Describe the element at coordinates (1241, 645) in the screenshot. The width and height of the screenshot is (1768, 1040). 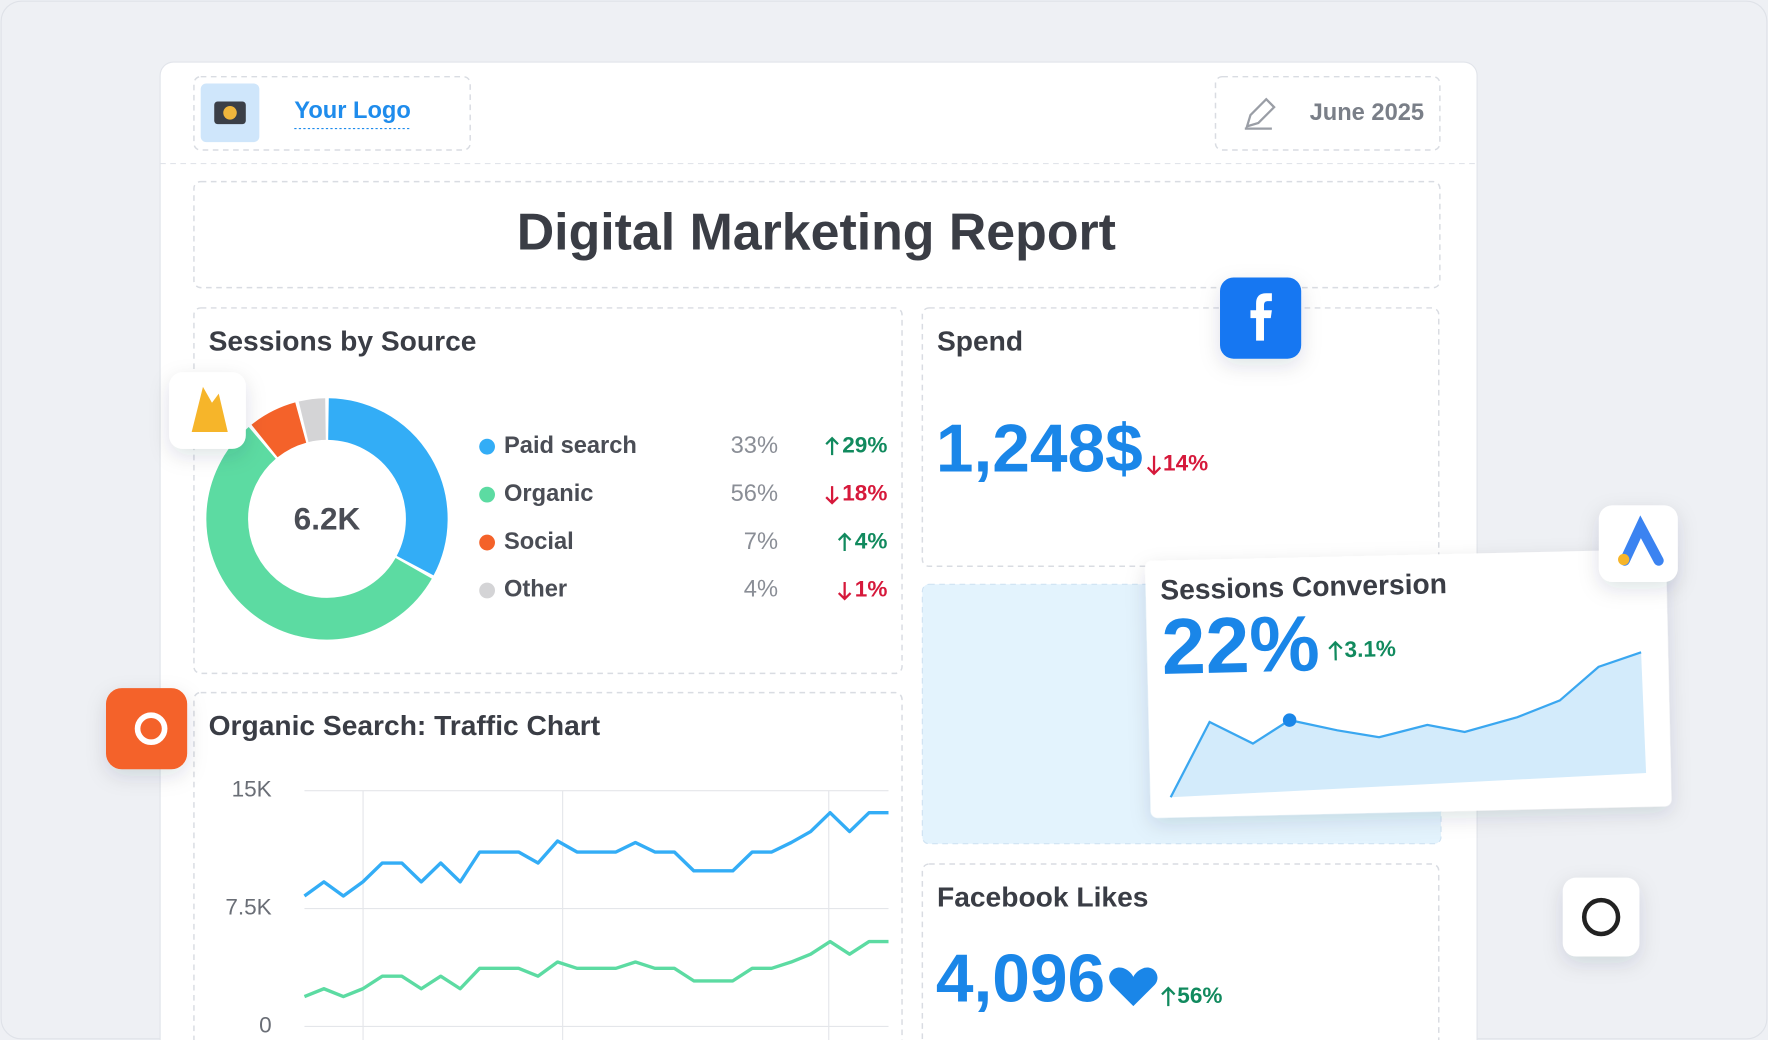
I see `conversion-value: 22%` at that location.